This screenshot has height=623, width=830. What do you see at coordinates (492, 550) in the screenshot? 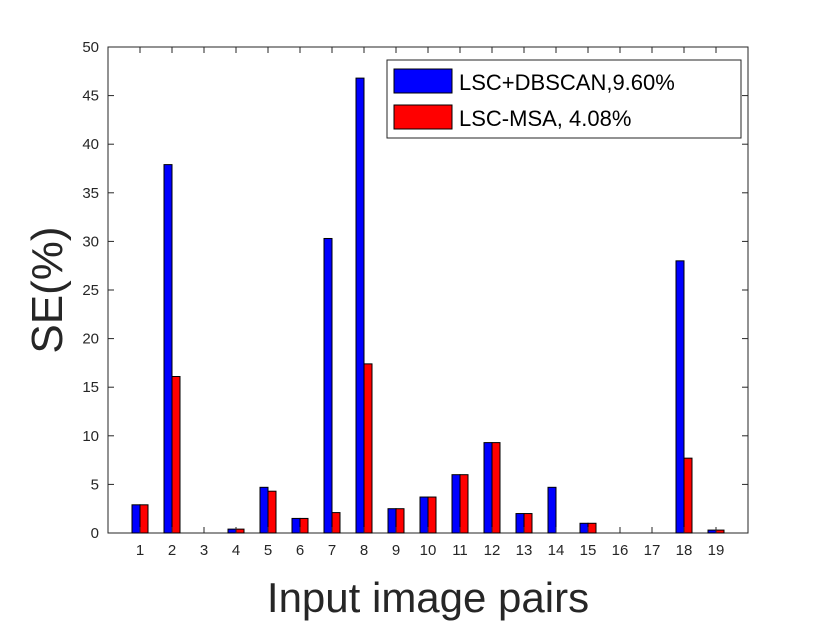
I see `x-tick-label: 12` at bounding box center [492, 550].